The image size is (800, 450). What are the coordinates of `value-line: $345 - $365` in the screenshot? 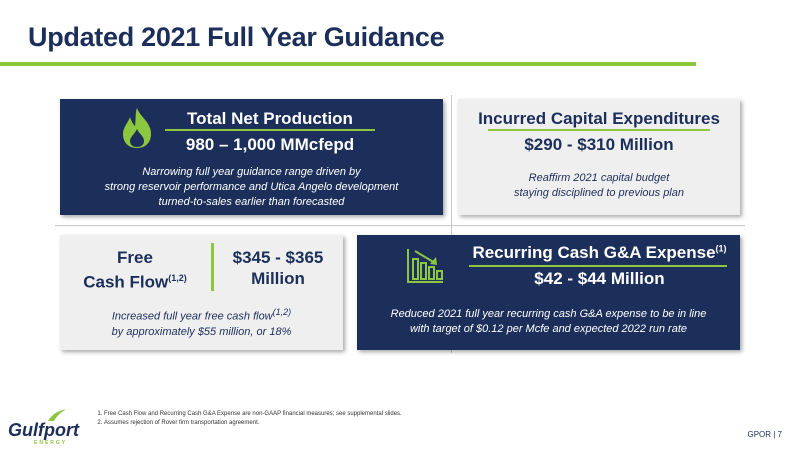 It's located at (278, 257).